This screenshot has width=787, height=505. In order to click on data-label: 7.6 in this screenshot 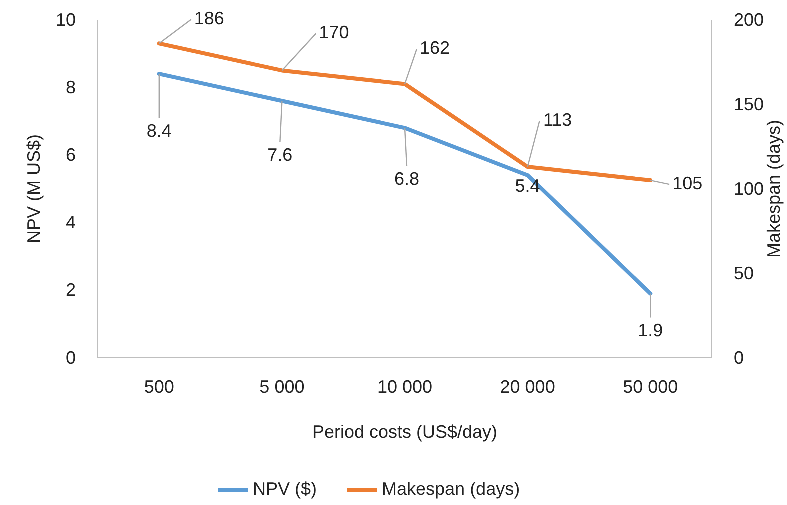, I will do `click(280, 154)`.